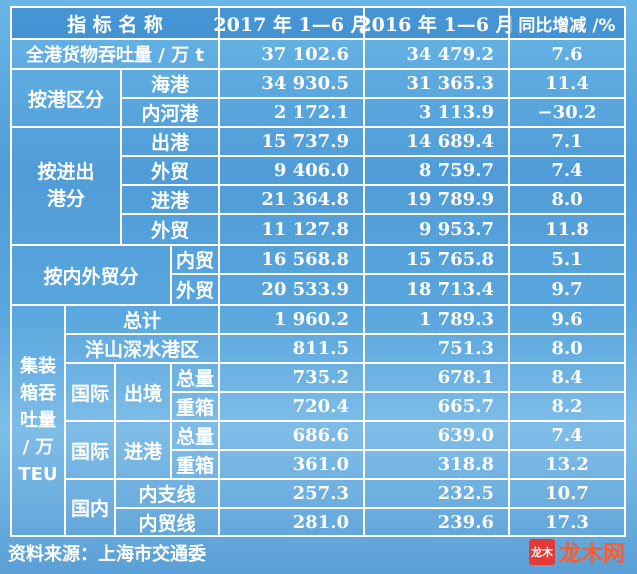  What do you see at coordinates (38, 393) in the screenshot?
I see `container-label-line2: 箱吞` at bounding box center [38, 393].